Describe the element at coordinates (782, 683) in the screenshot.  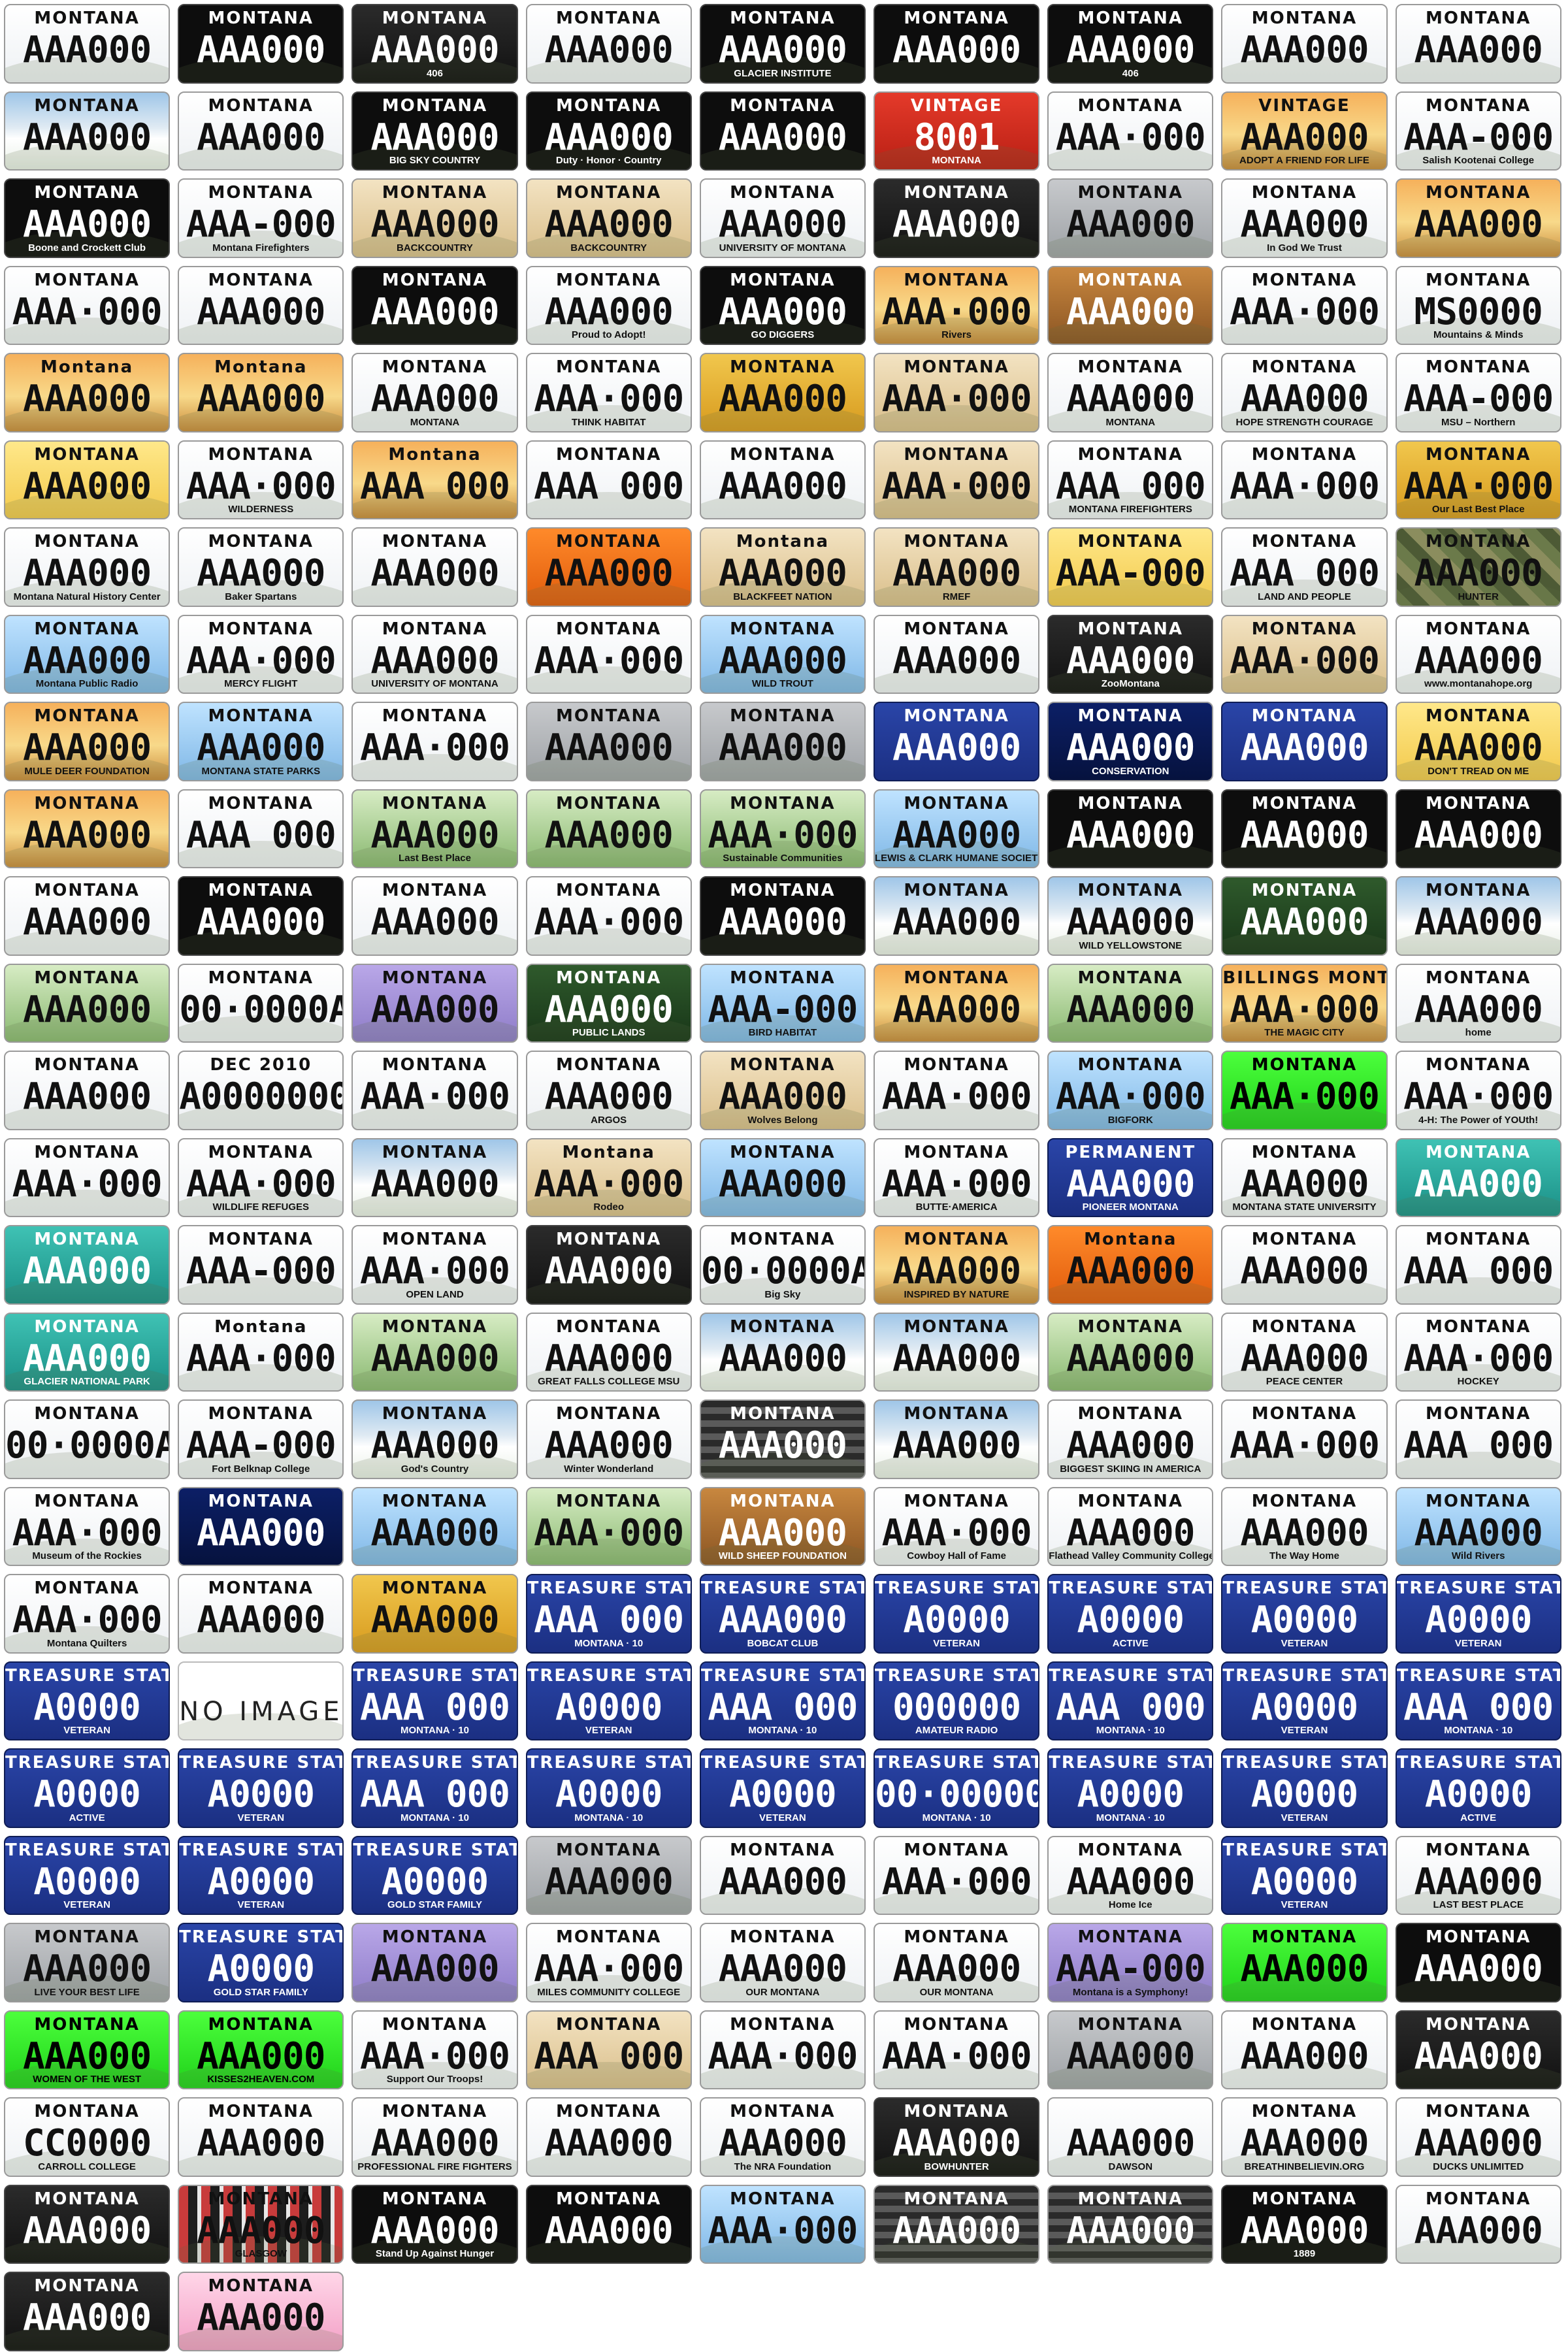
I see `plate-subtitle: WILD TROUT` at that location.